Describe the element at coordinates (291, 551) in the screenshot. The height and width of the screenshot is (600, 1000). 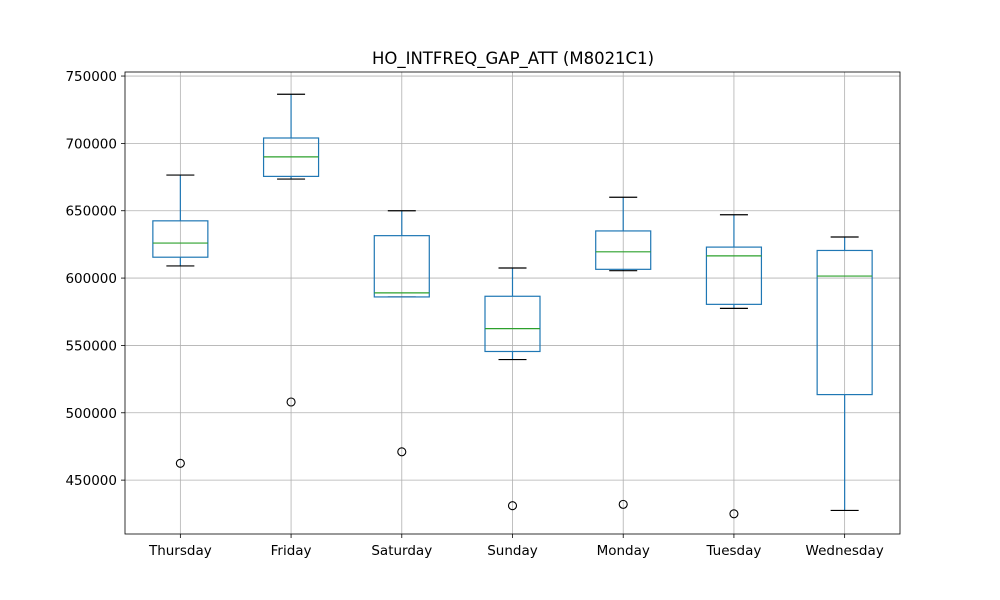
I see `x-tick-label: Friday` at that location.